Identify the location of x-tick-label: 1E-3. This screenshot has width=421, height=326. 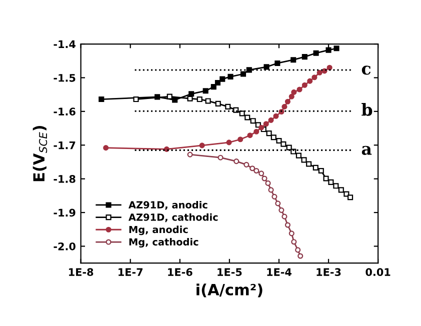
(328, 272).